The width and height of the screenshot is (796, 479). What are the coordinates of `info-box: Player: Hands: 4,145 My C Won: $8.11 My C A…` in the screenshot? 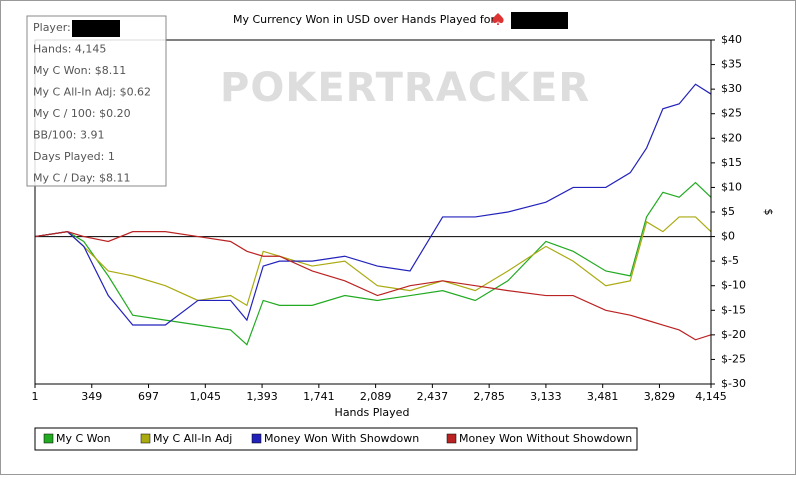 It's located at (96, 101).